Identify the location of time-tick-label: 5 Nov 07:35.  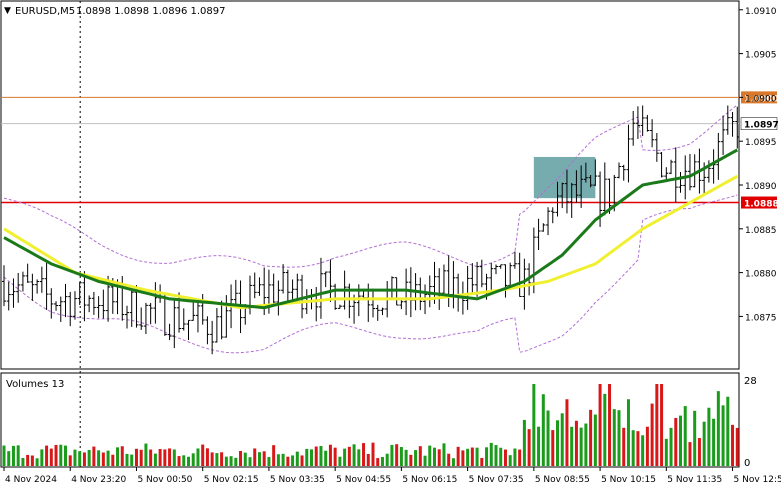
(496, 480).